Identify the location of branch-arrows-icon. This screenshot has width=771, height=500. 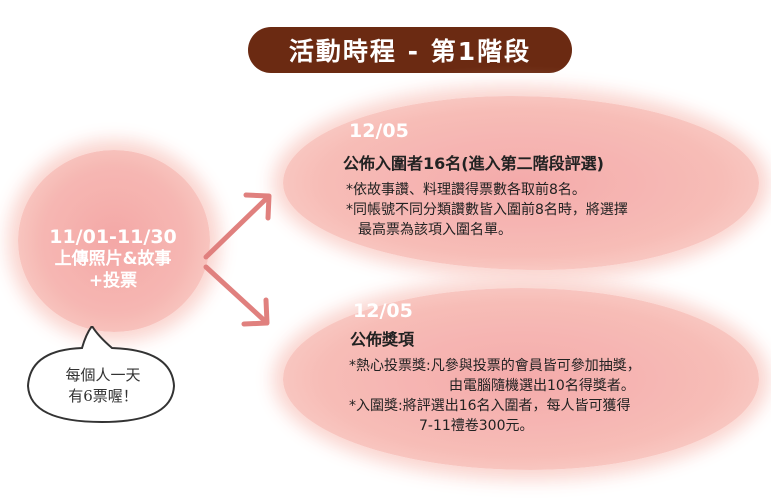
(240, 260).